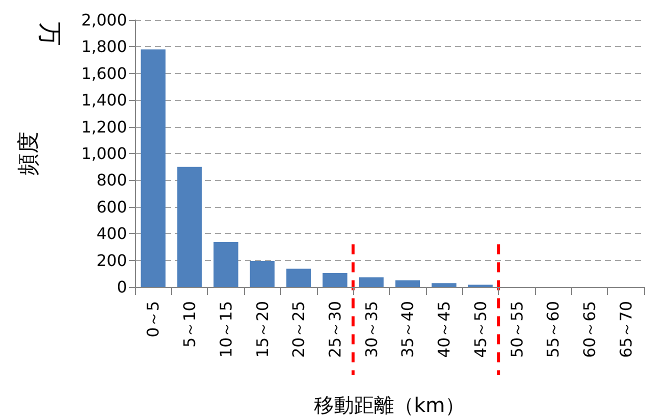 The height and width of the screenshot is (420, 658). What do you see at coordinates (190, 324) in the screenshot?
I see `x-tick-label: 5～10` at bounding box center [190, 324].